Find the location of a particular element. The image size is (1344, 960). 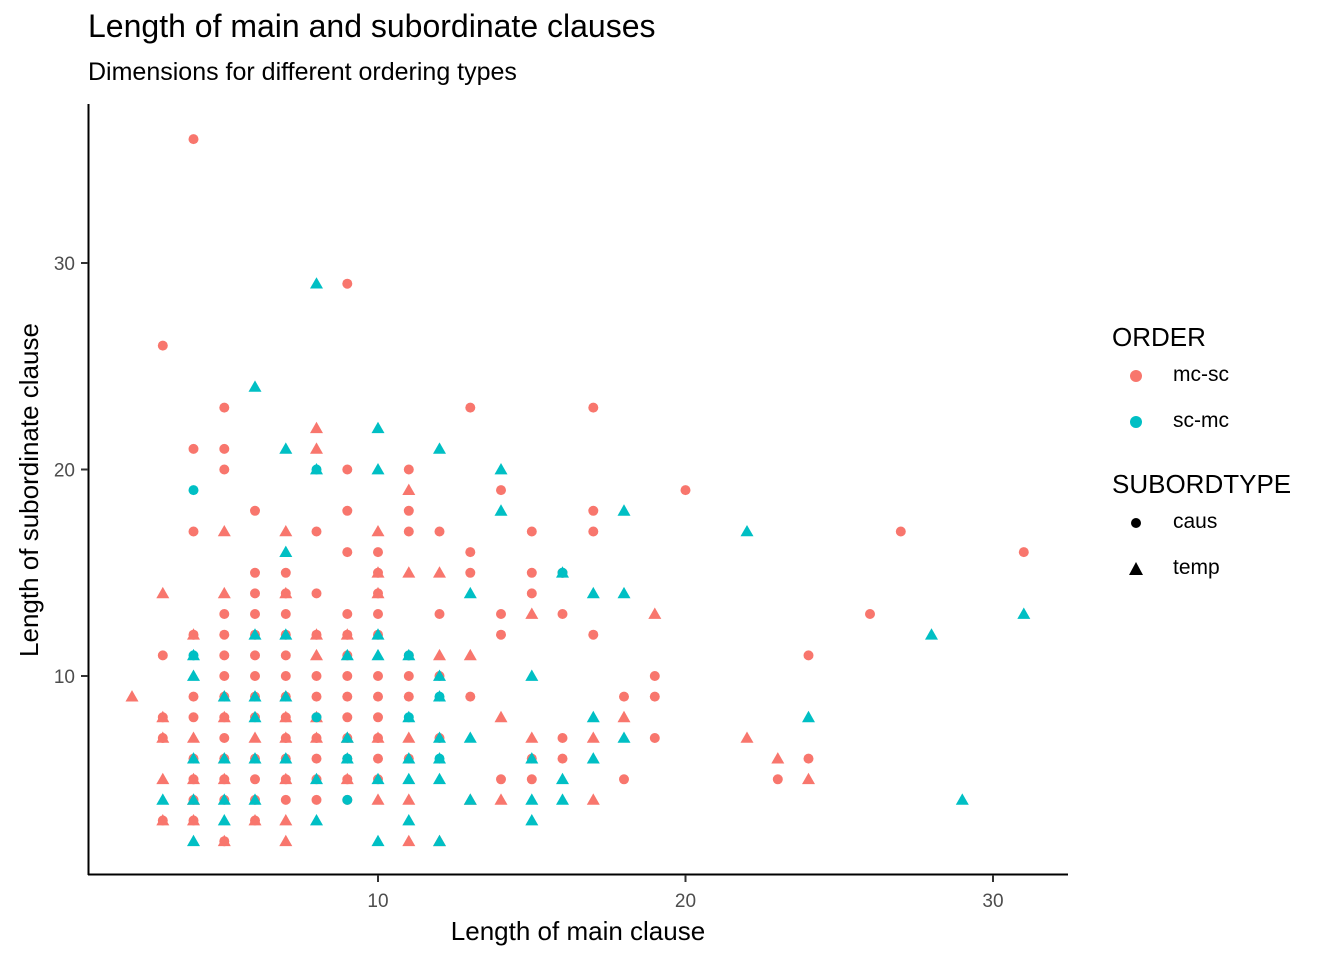

y-tick-label: 10 is located at coordinates (64, 677).